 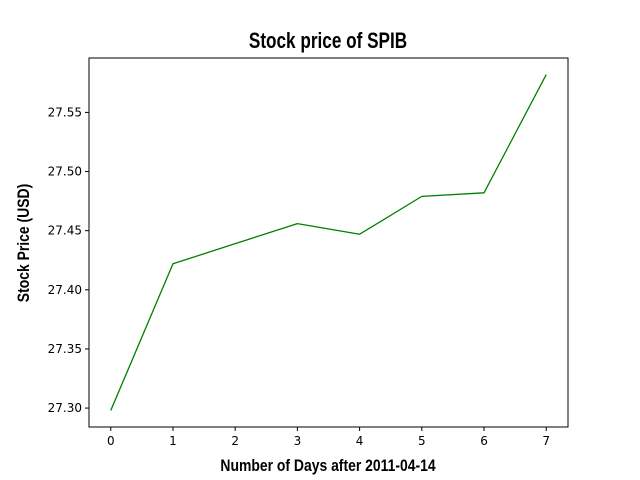 I want to click on chart-title: Stock price of SPIB, so click(x=328, y=41).